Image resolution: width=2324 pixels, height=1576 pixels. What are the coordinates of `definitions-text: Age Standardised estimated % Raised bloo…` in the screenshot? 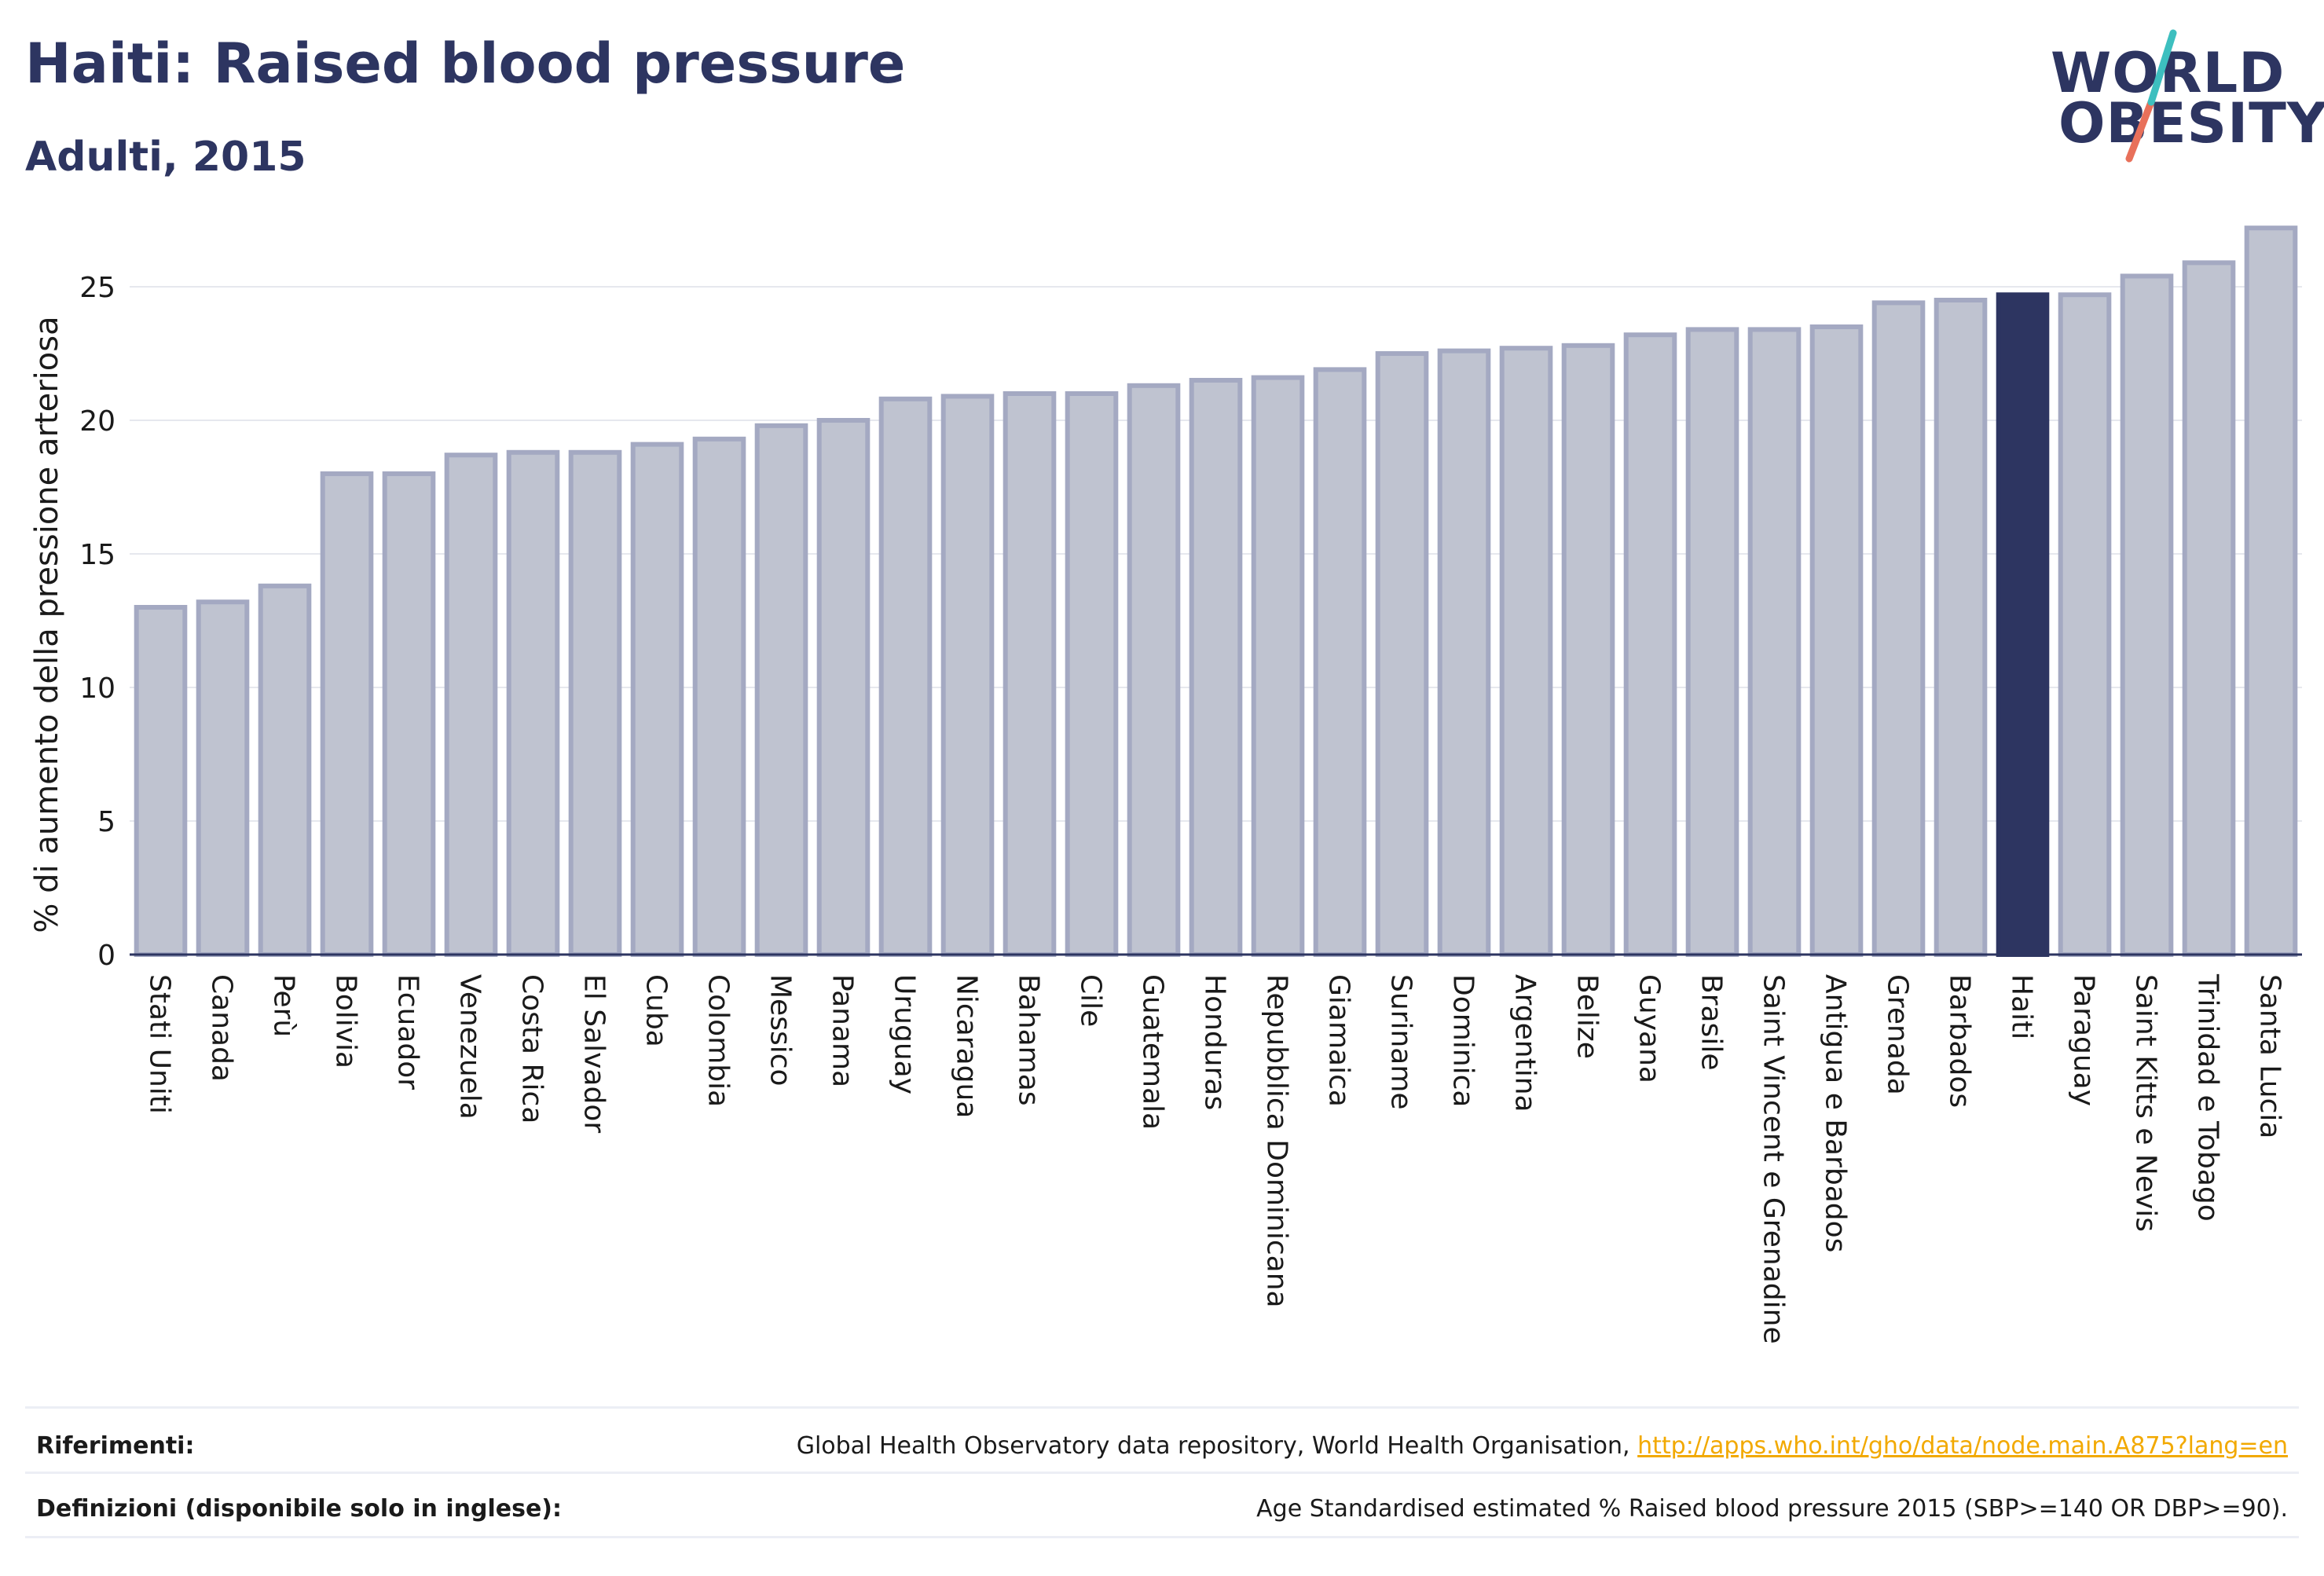 It's located at (1772, 1508).